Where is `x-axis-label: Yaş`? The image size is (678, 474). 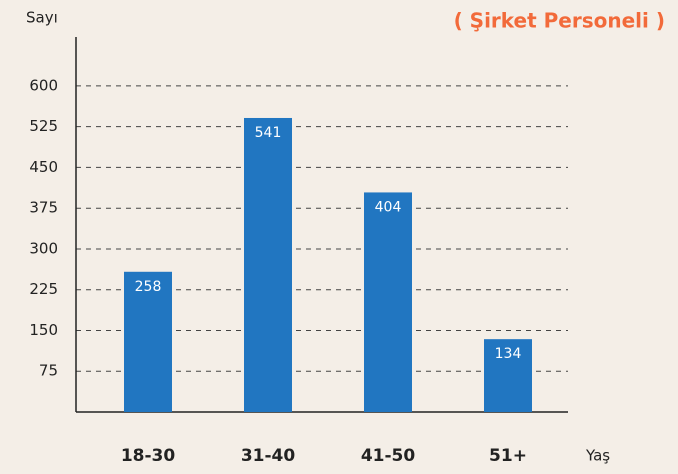 x-axis-label: Yaş is located at coordinates (597, 456).